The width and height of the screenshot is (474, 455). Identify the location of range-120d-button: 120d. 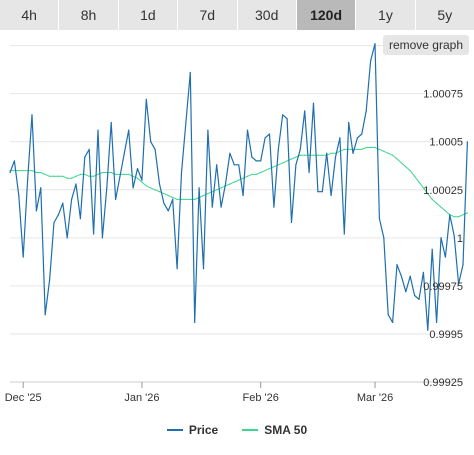
(326, 15).